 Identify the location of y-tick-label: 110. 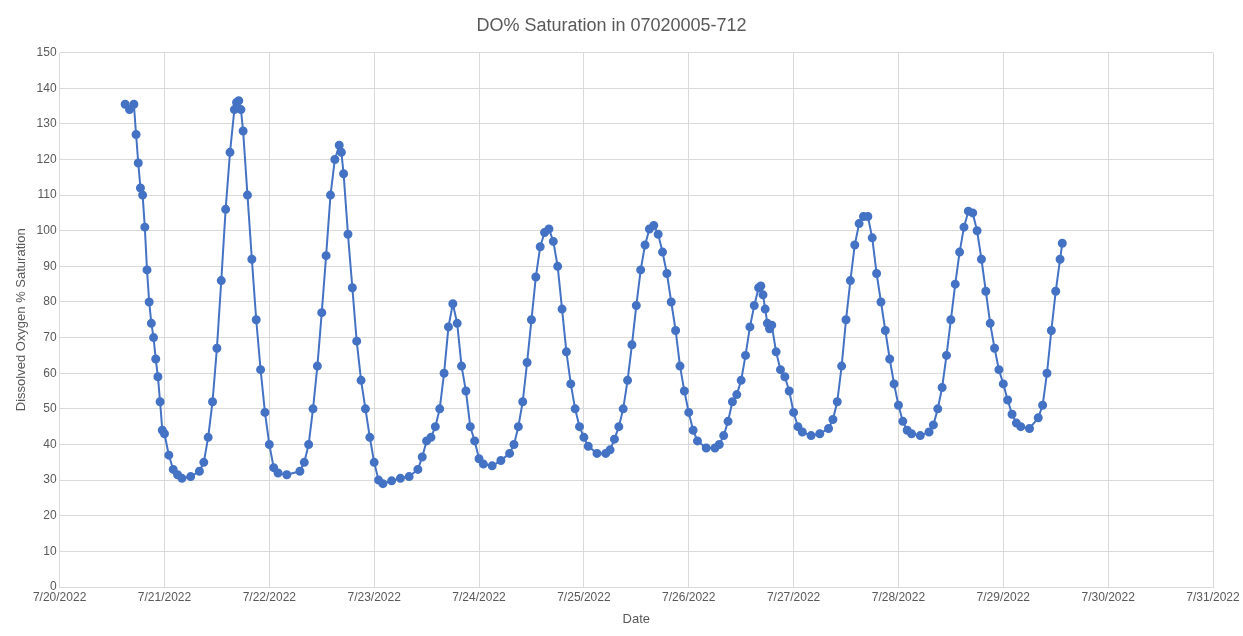
(47, 194).